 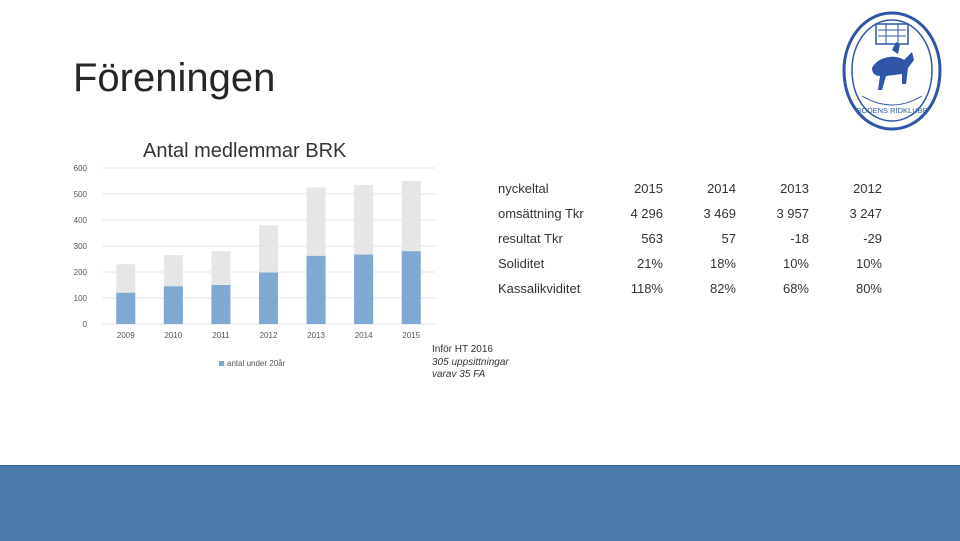 I want to click on chart-legend: antal under 20år, so click(x=252, y=363).